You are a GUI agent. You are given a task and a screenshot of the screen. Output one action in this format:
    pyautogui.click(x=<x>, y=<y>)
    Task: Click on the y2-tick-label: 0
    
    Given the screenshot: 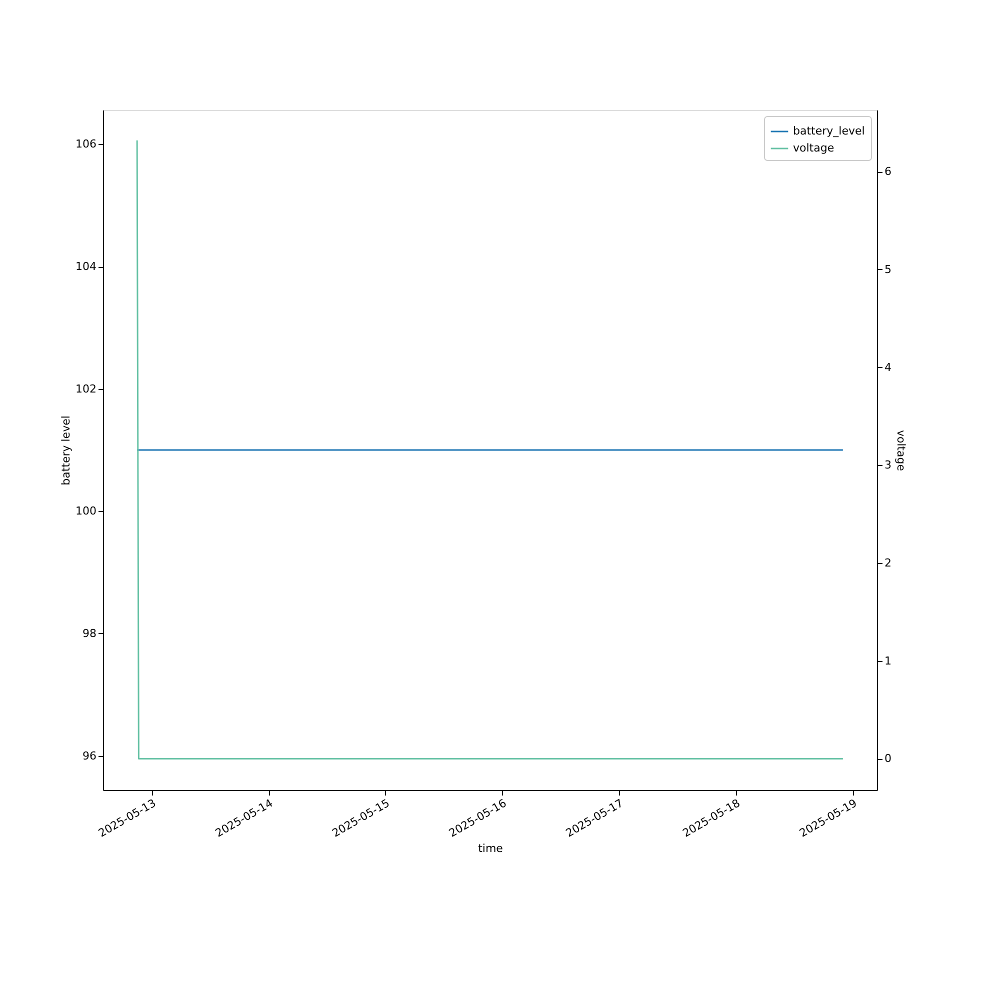 What is the action you would take?
    pyautogui.click(x=888, y=759)
    